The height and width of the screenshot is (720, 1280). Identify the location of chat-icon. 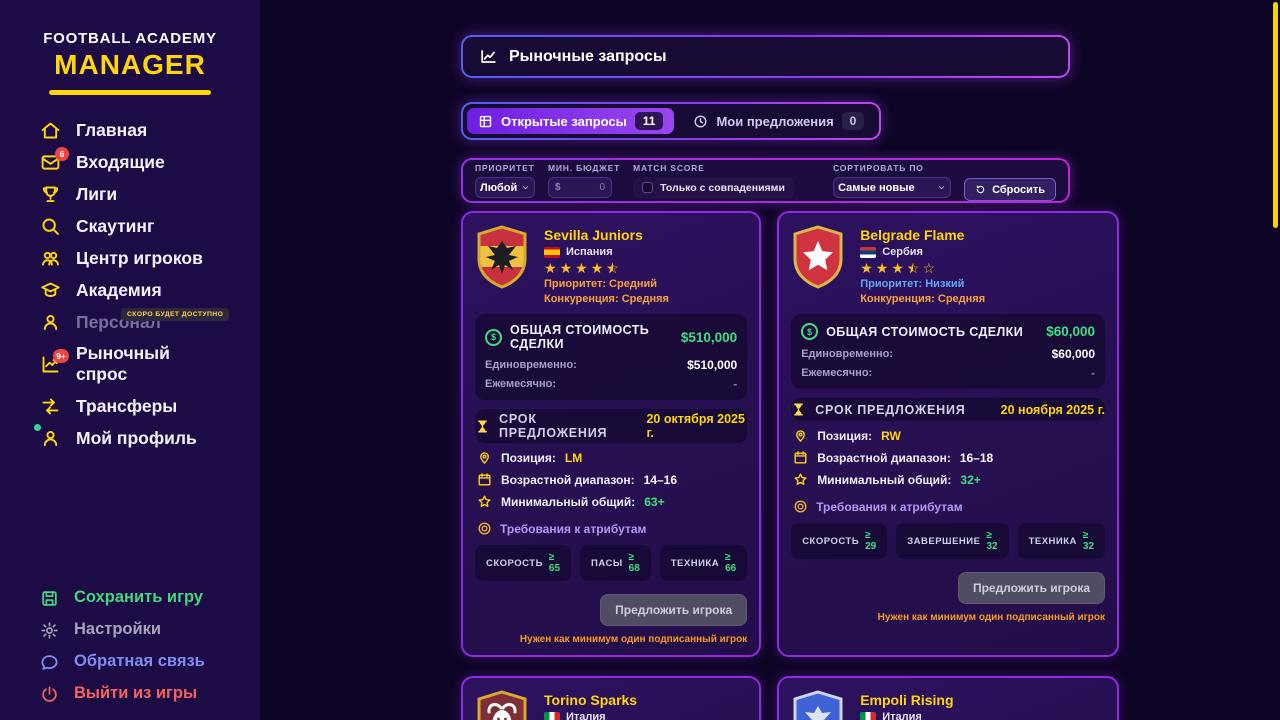
(49, 662).